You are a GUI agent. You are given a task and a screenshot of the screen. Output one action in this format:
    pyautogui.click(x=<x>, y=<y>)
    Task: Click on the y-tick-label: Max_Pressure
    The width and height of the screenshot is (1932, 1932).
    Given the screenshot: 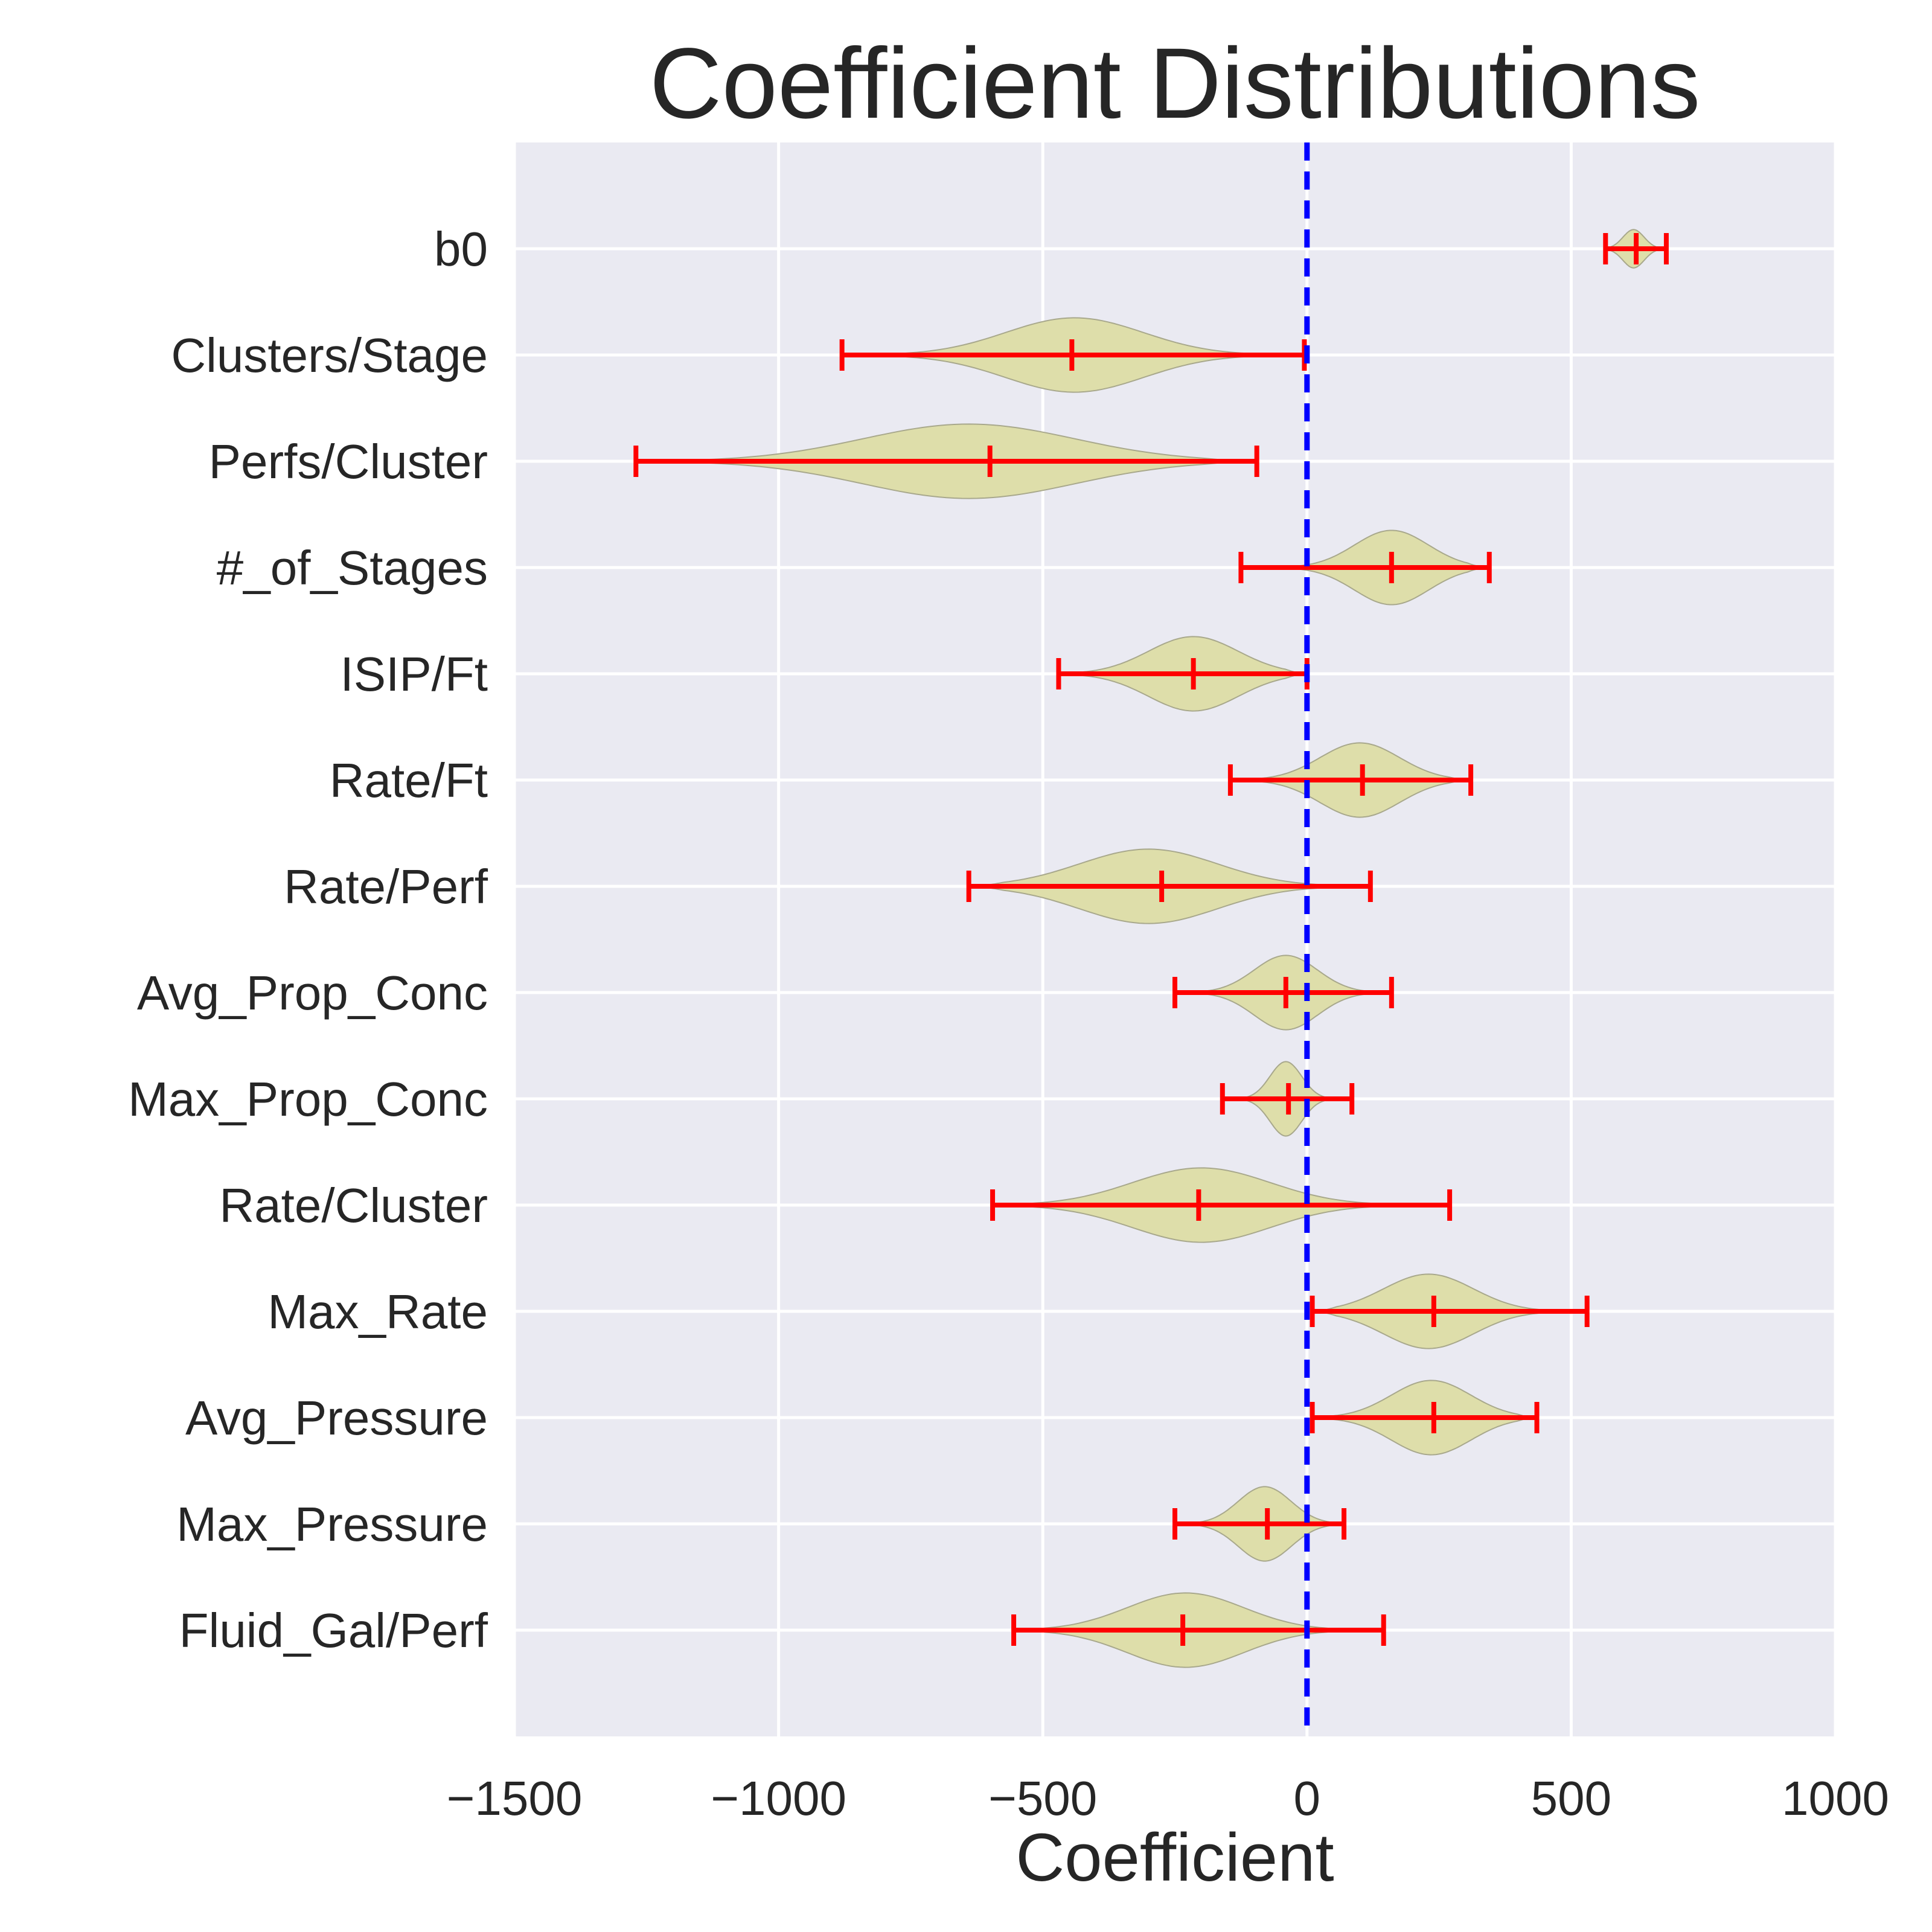 What is the action you would take?
    pyautogui.click(x=332, y=1524)
    